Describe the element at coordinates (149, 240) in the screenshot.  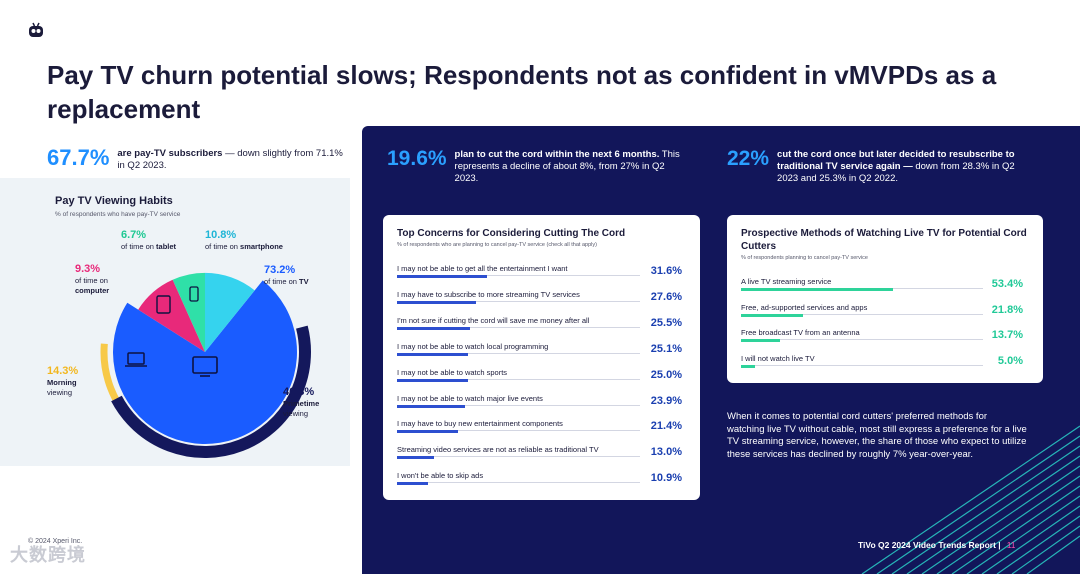
I see `pie-label-tablet: 6.7% of time on tablet` at that location.